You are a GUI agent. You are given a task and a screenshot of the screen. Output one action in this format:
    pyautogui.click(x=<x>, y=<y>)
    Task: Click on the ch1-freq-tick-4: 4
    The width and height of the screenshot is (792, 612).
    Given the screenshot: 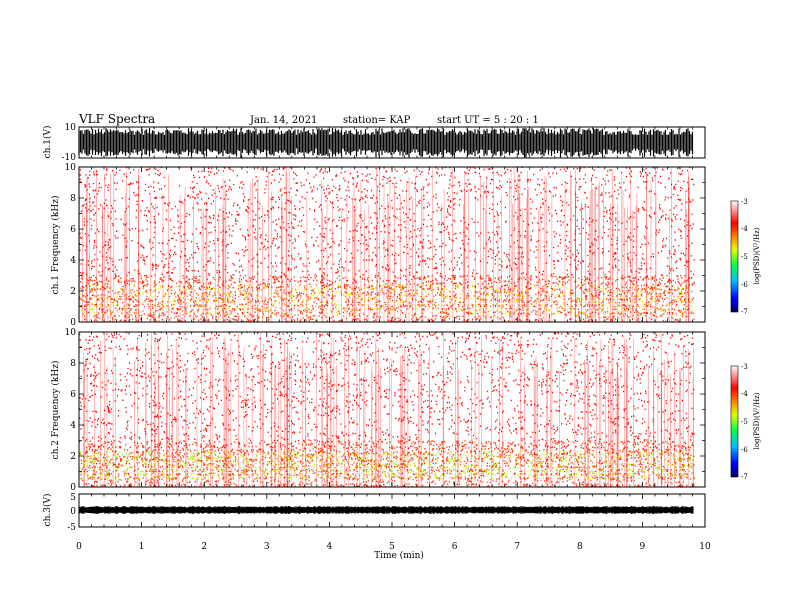 What is the action you would take?
    pyautogui.click(x=73, y=261)
    